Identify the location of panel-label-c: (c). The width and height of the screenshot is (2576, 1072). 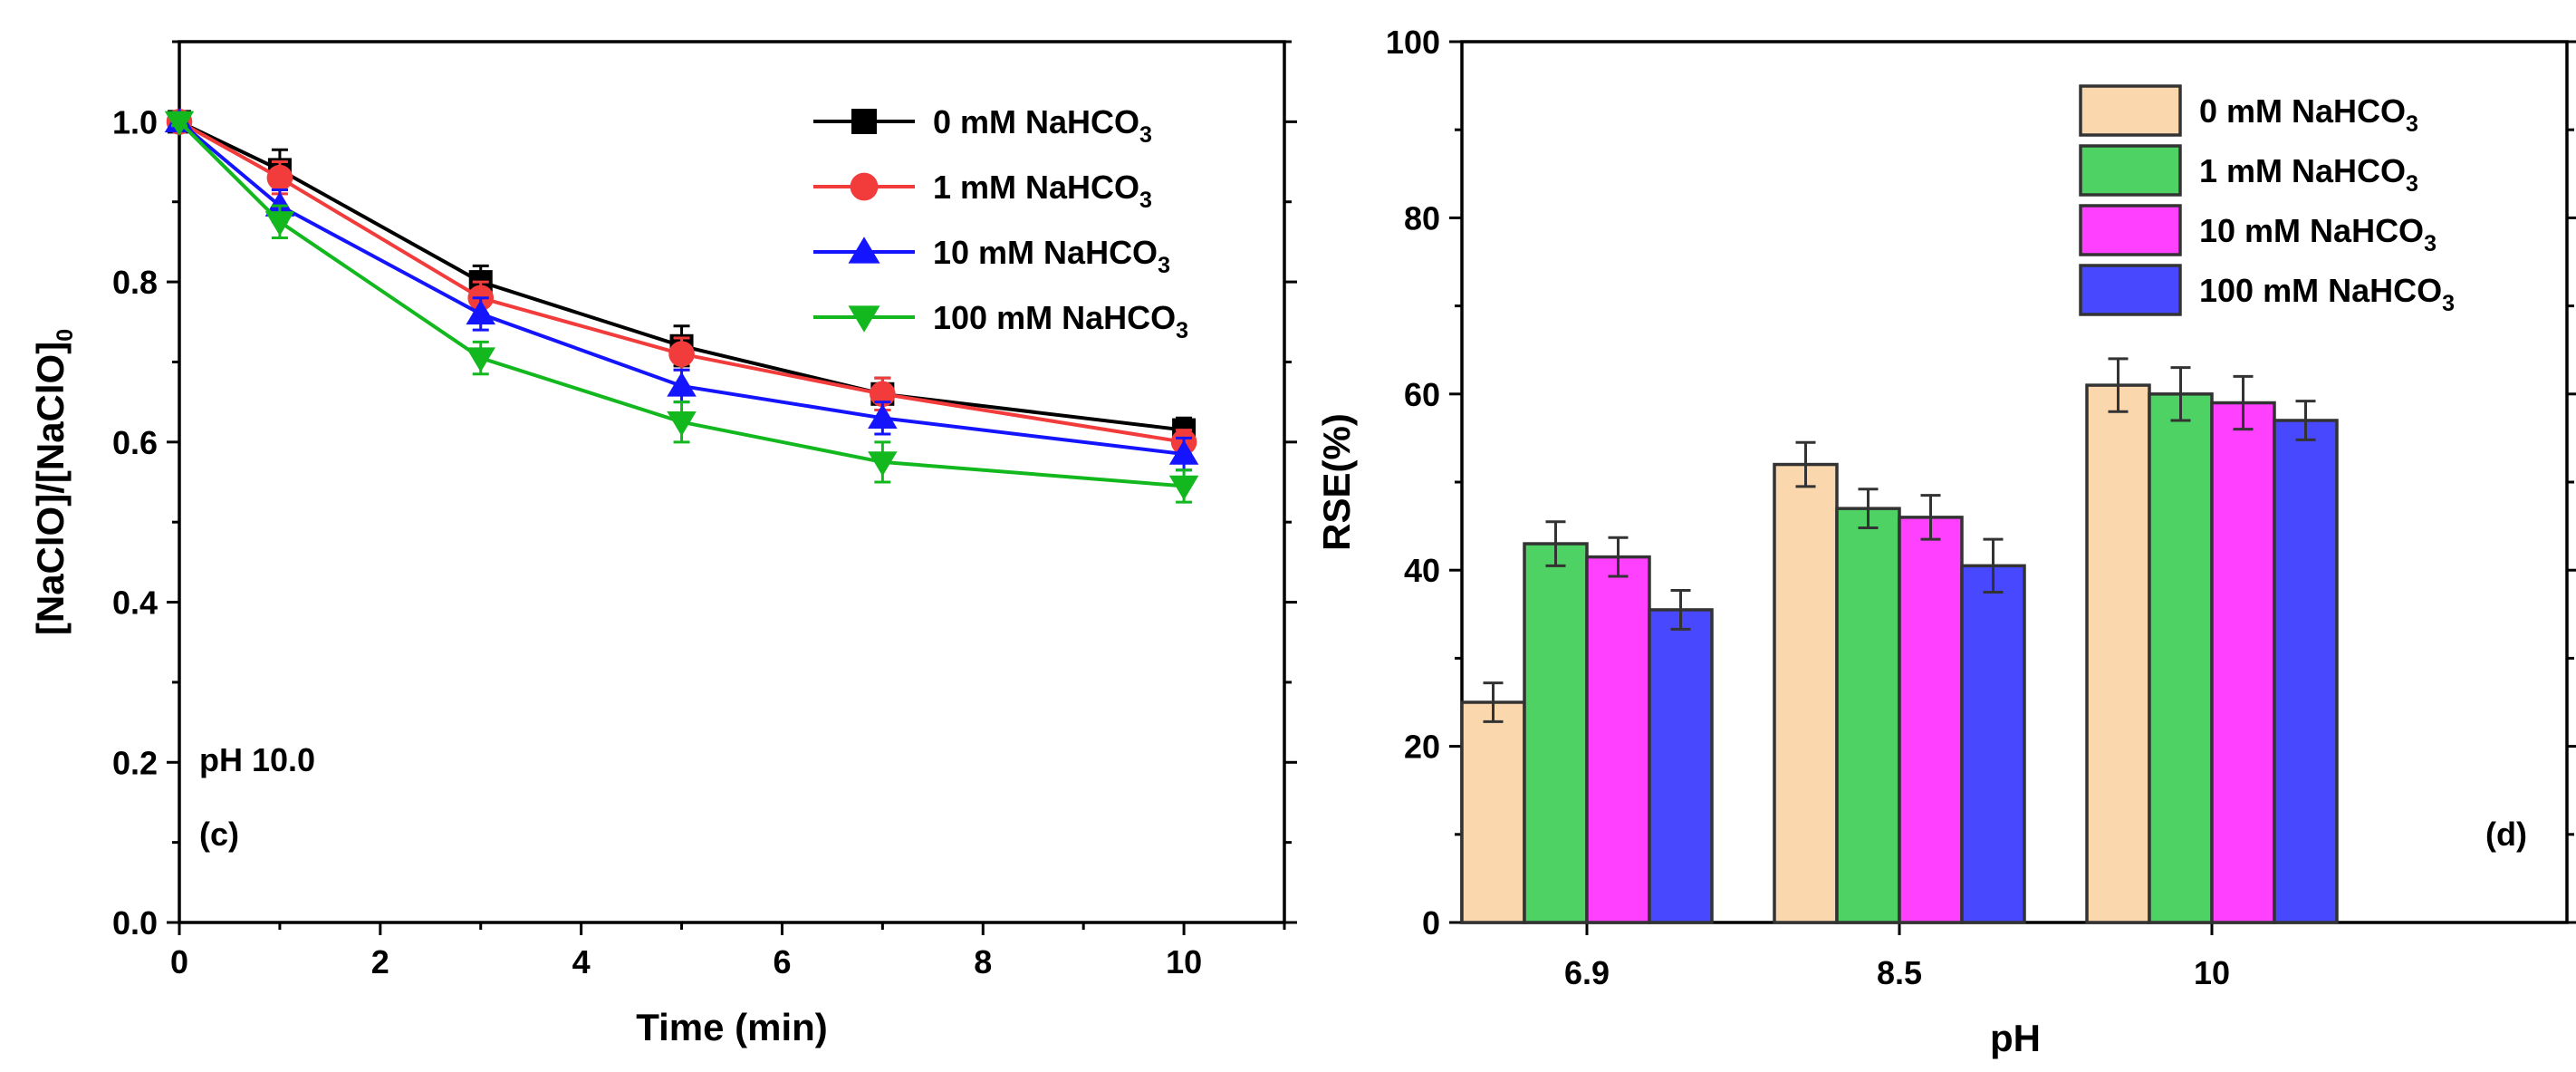
(219, 834).